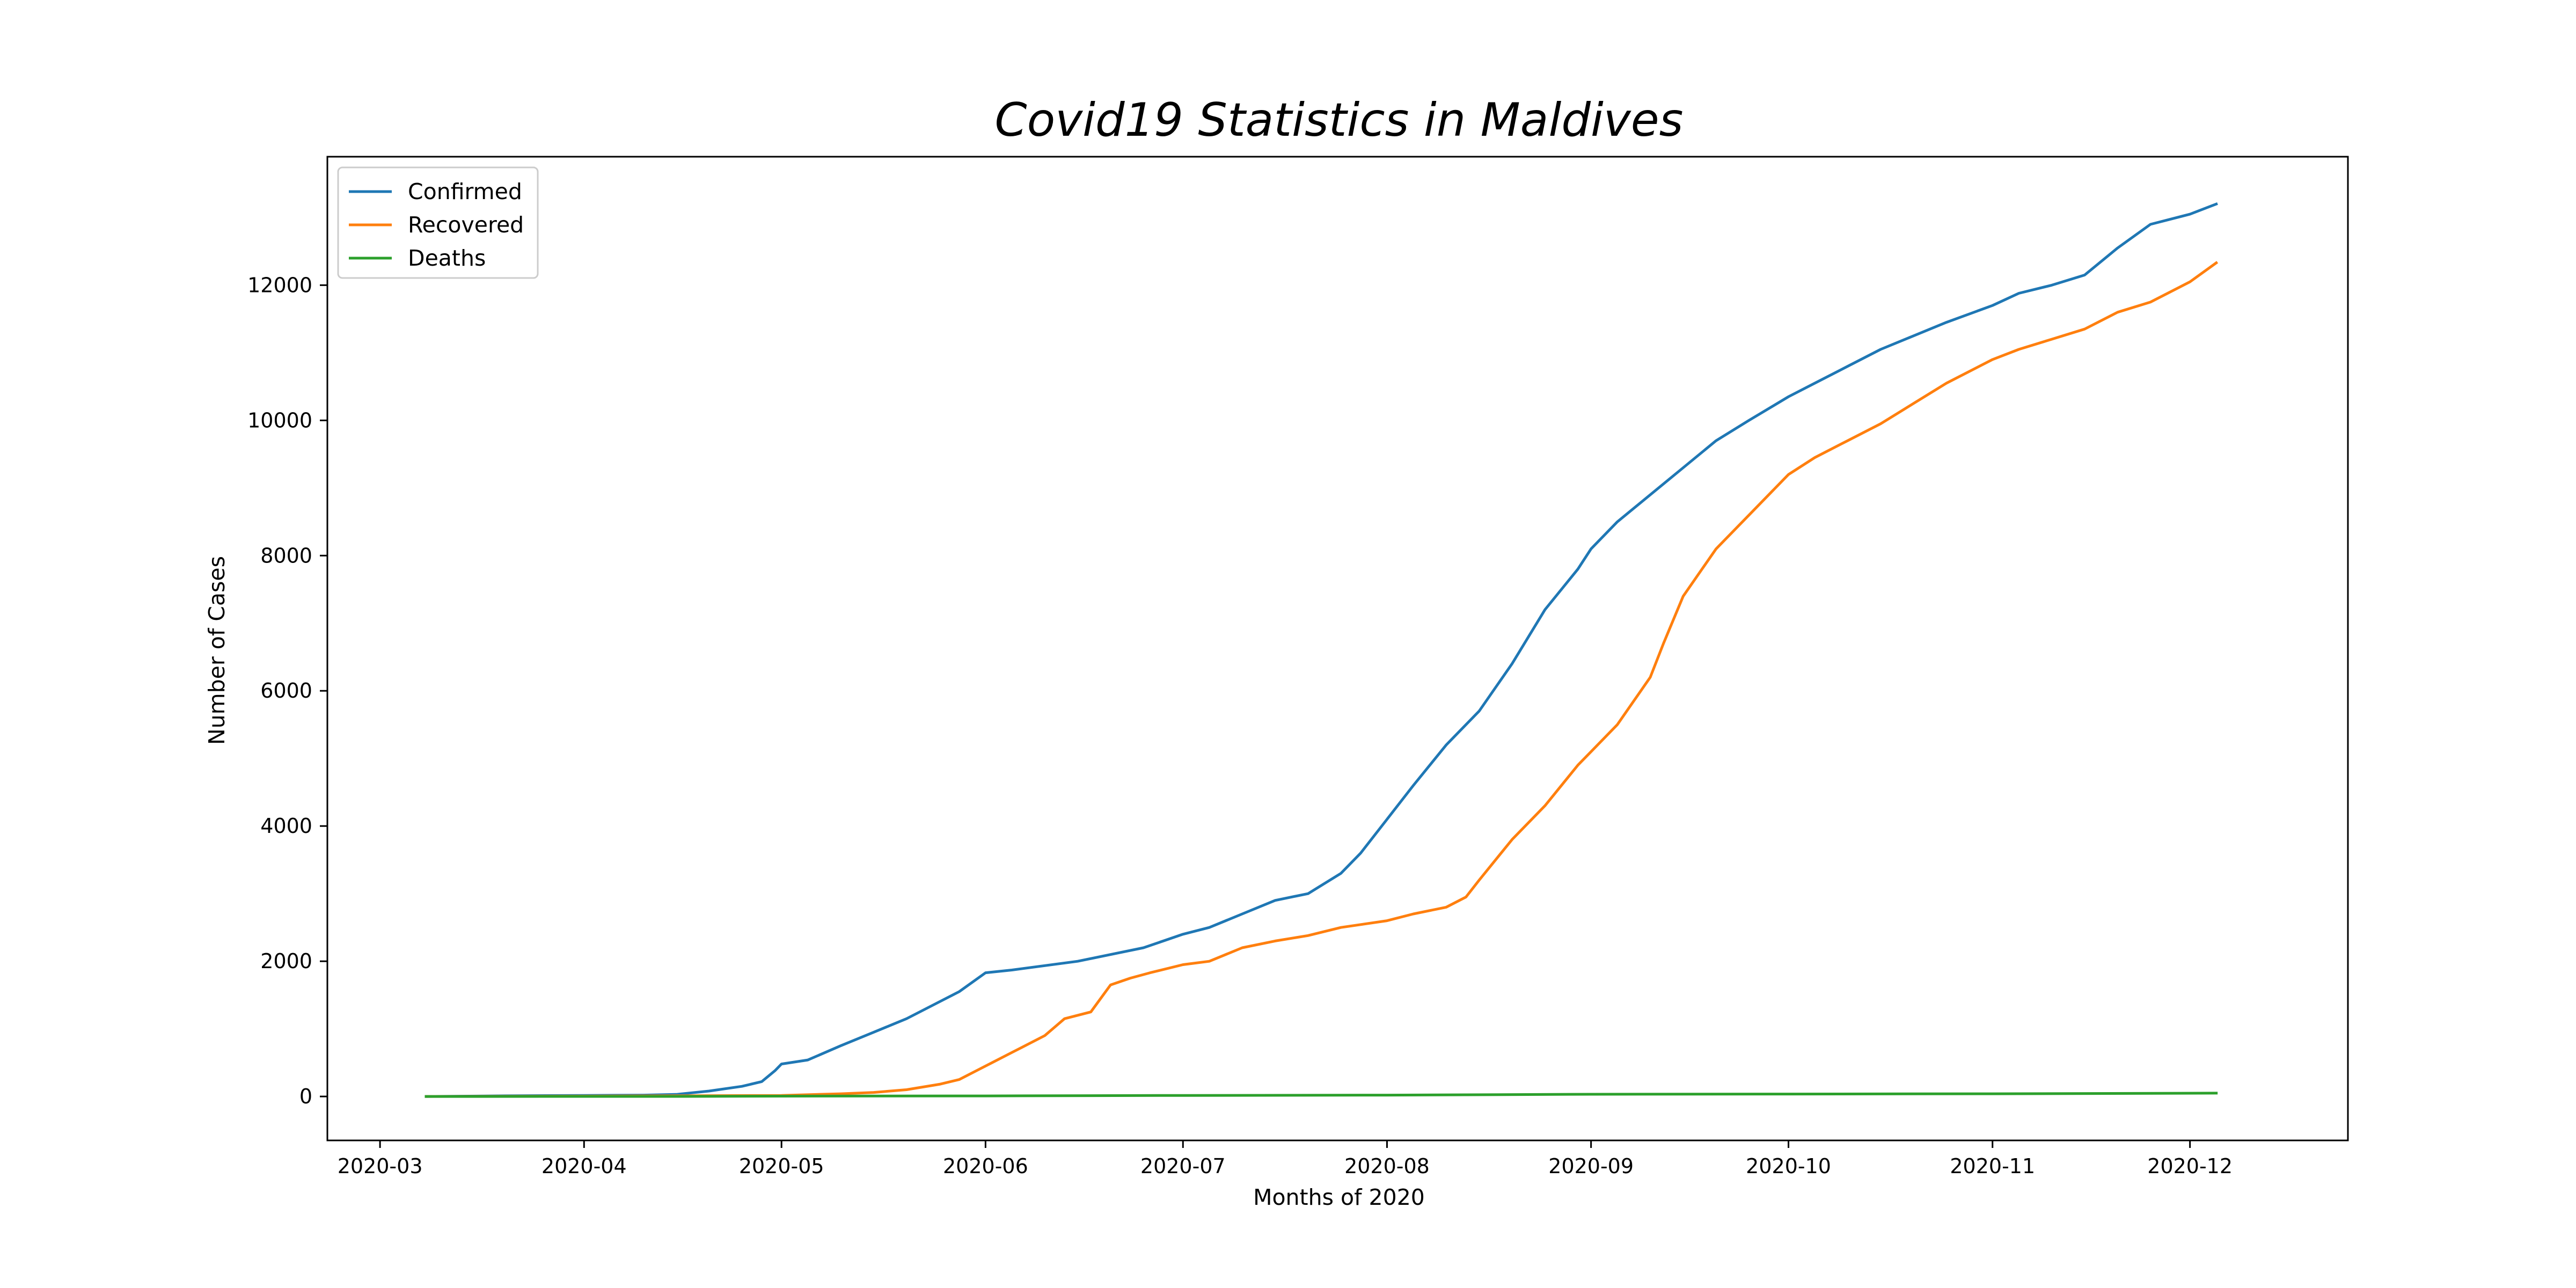  I want to click on y-tick-label: 10000, so click(279, 420).